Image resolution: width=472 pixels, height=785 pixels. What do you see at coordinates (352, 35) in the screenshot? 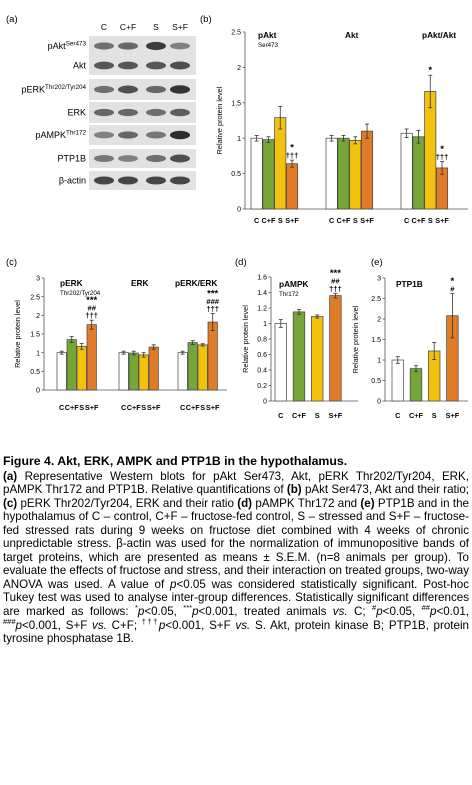
I see `group-title: Akt` at bounding box center [352, 35].